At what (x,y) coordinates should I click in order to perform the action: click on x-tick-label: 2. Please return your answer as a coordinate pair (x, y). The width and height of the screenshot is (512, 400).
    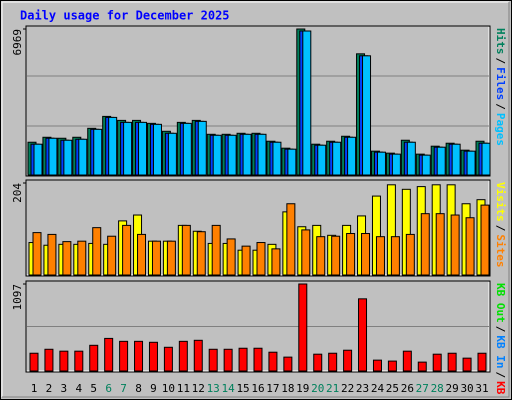
    Looking at the image, I should click on (49, 388).